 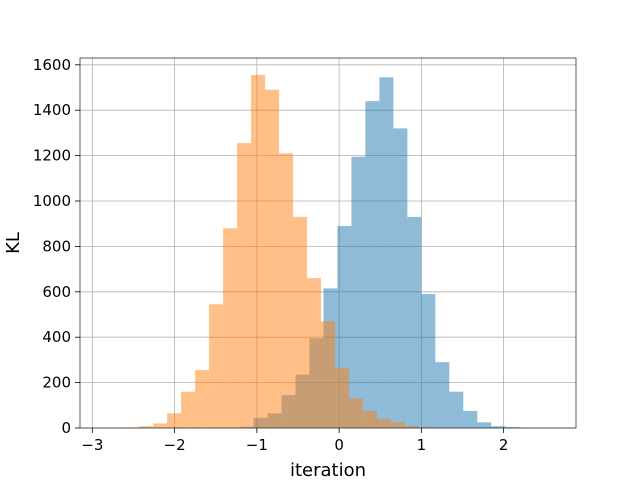 I want to click on x-axis-ticks: −3 −2 −1 0 1 2, so click(x=294, y=441).